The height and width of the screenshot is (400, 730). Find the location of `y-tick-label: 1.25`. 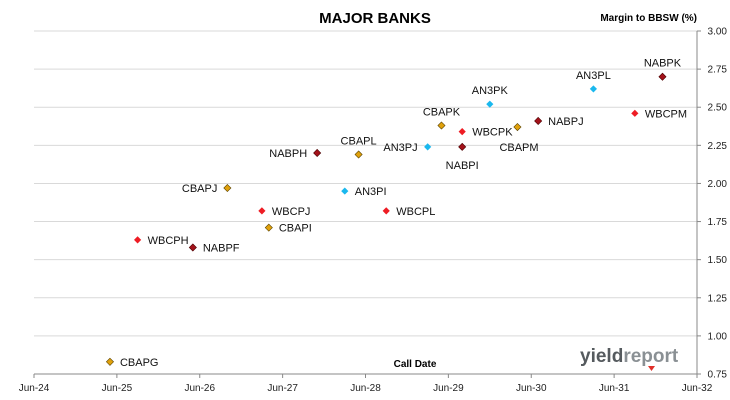

y-tick-label: 1.25 is located at coordinates (718, 298).